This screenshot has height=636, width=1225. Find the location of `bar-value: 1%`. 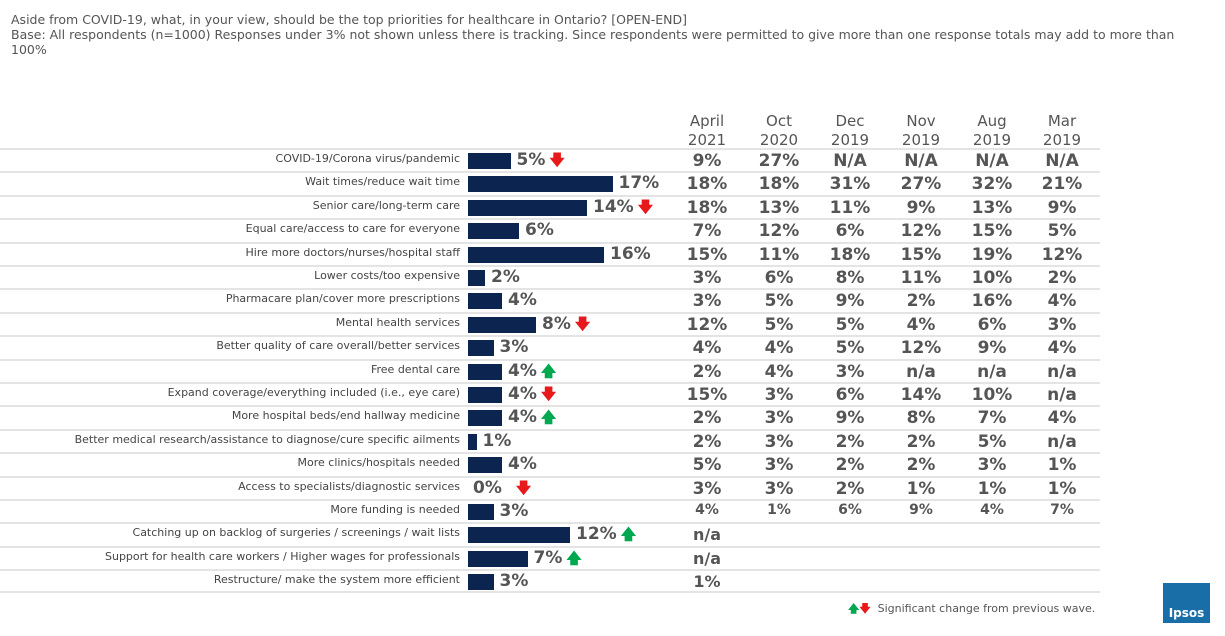

bar-value: 1% is located at coordinates (497, 440).